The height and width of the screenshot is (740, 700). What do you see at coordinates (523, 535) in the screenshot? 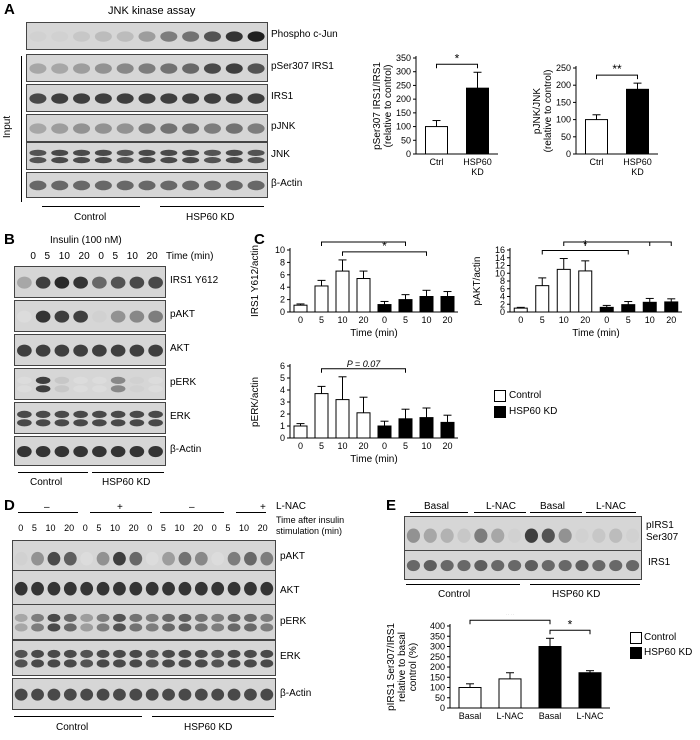
I see `blot-e-pirs1` at bounding box center [523, 535].